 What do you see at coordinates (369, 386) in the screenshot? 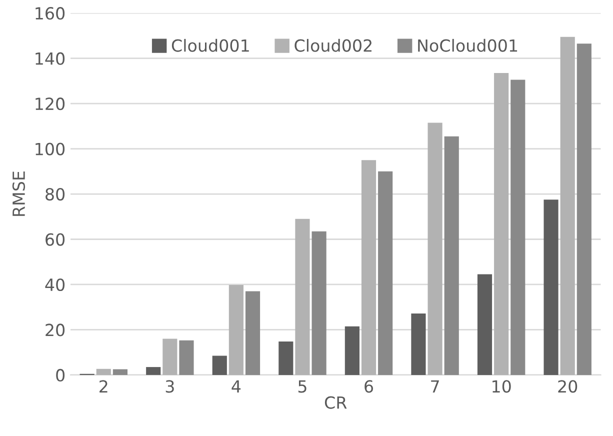
I see `x-tick-label: 6` at bounding box center [369, 386].